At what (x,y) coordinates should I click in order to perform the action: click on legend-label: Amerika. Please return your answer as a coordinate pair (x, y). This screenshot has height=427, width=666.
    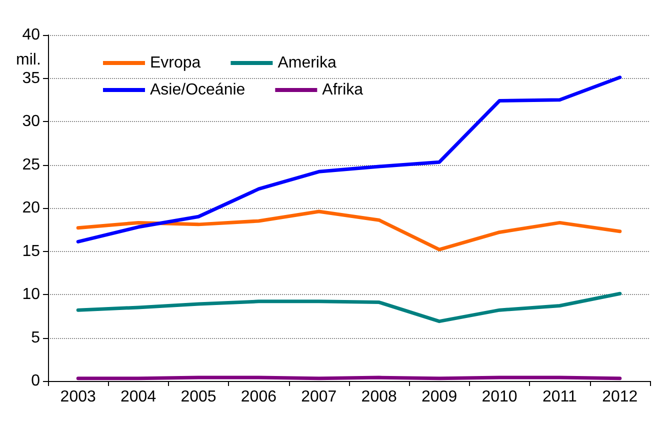
    Looking at the image, I should click on (307, 63).